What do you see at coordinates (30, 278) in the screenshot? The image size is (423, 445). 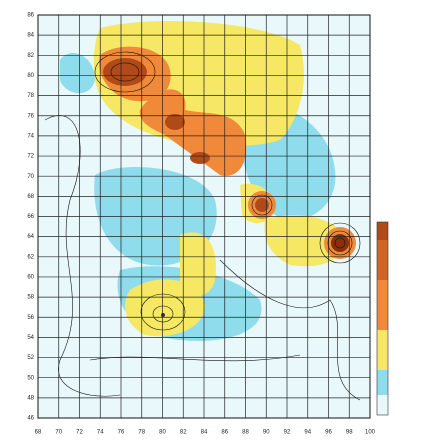 I see `y-tick-label: 60` at bounding box center [30, 278].